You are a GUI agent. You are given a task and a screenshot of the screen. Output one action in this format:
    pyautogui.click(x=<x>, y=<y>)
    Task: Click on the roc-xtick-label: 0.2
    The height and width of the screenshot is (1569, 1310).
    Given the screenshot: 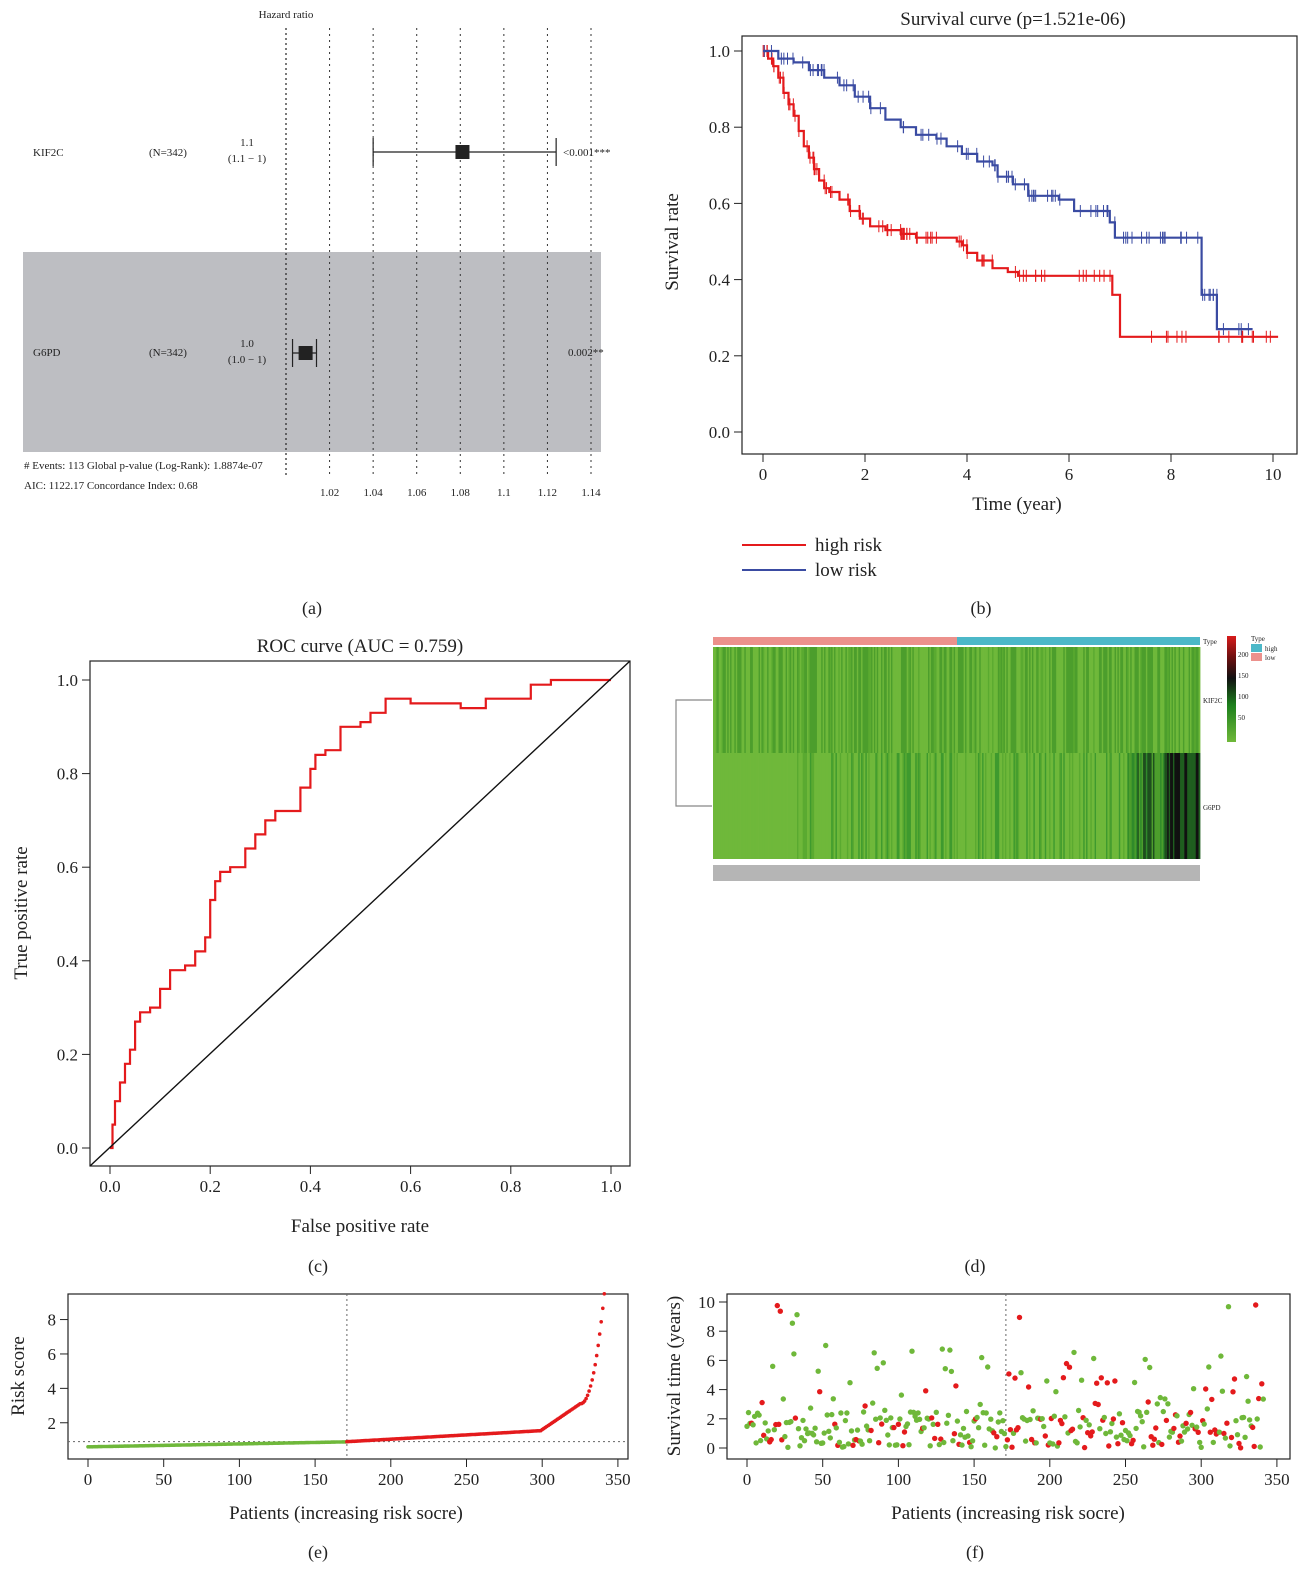 What is the action you would take?
    pyautogui.click(x=210, y=1186)
    